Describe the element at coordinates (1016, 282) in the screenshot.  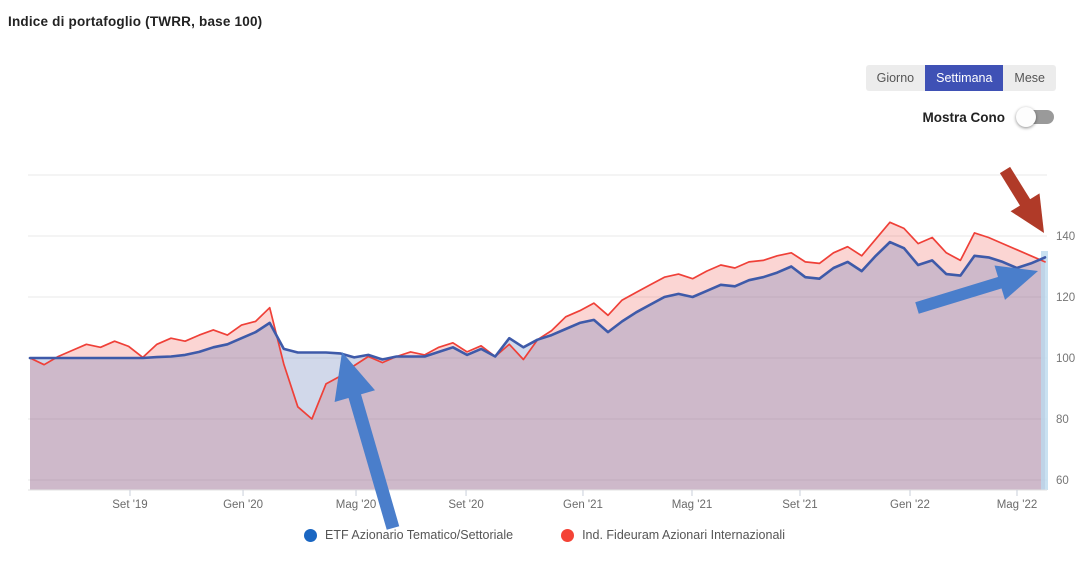
I see `etf-end-arrow-head` at that location.